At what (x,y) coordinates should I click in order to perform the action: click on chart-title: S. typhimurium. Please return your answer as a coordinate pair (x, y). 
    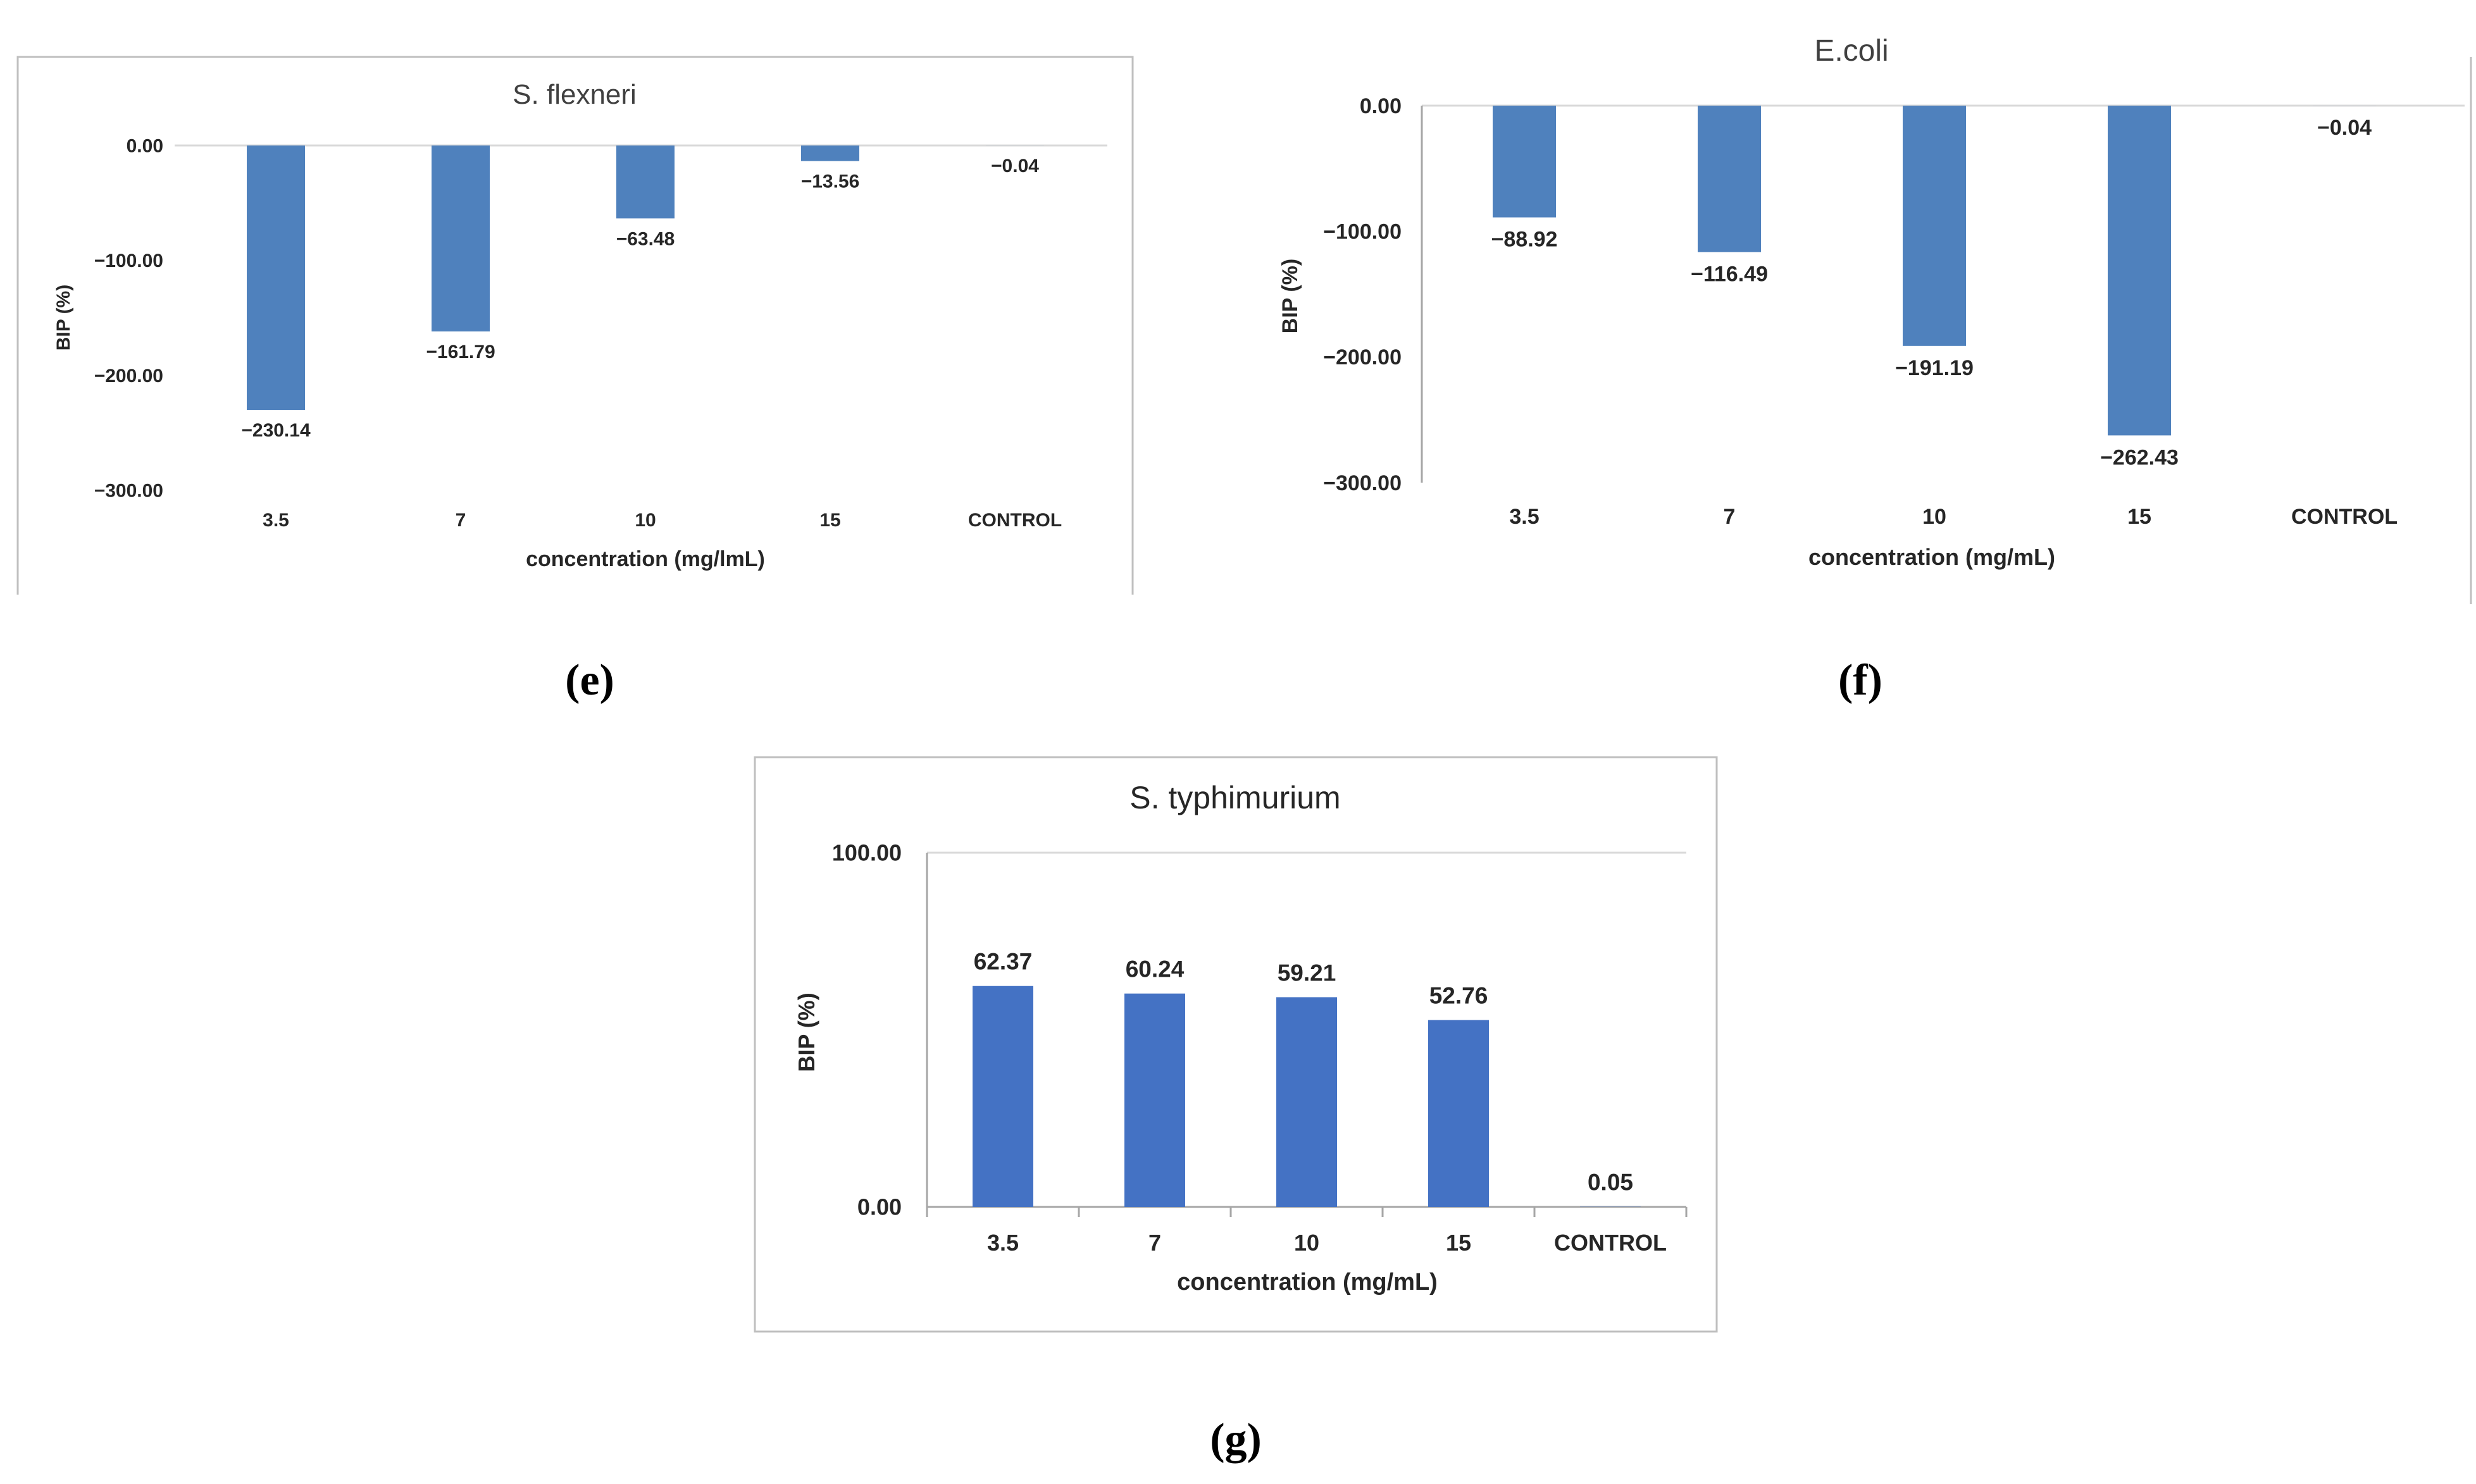
    Looking at the image, I should click on (1234, 797).